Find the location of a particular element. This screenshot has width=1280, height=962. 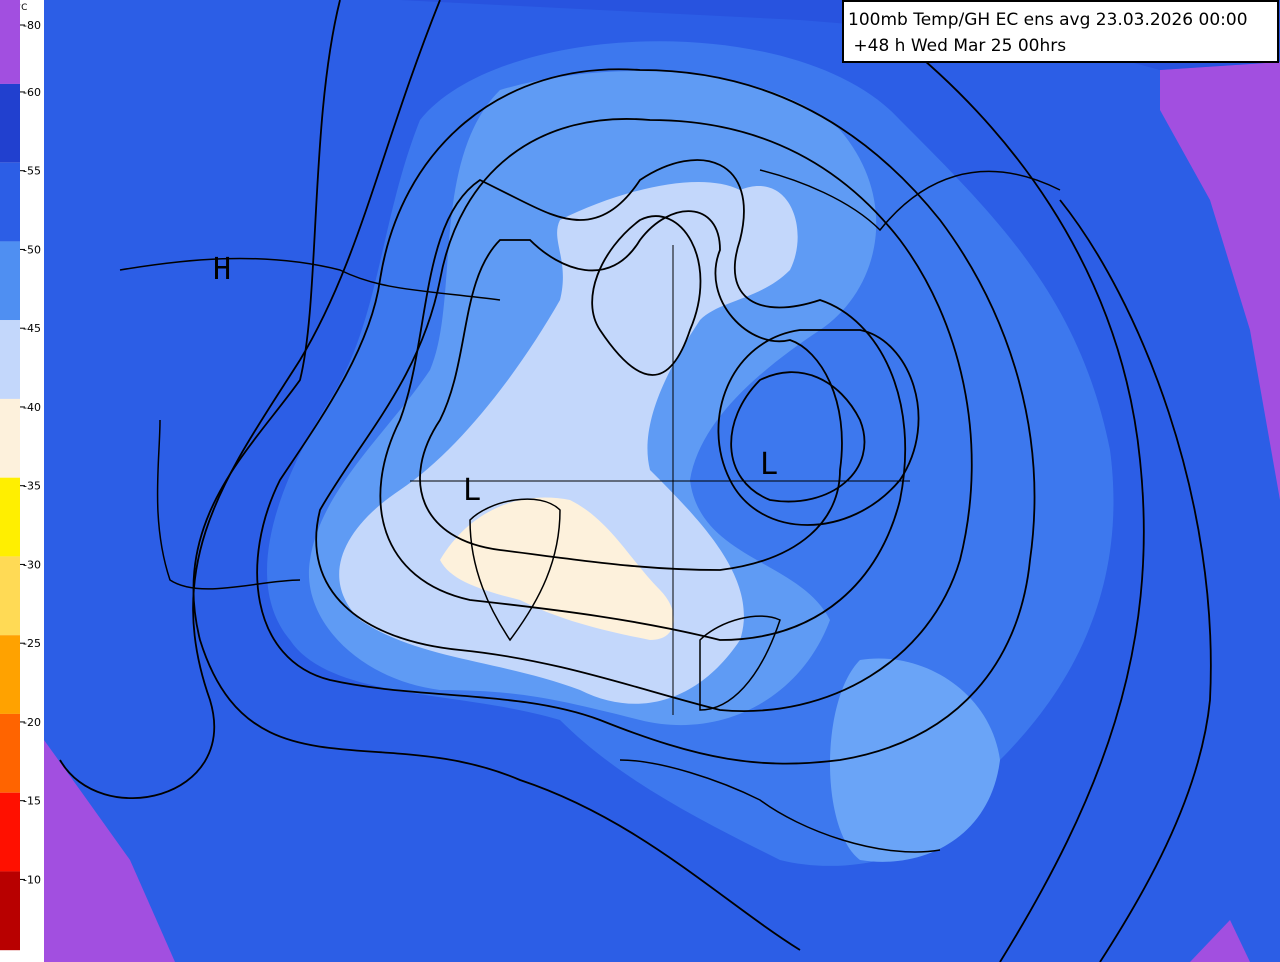

legend-label: -20 is located at coordinates (32, 722).